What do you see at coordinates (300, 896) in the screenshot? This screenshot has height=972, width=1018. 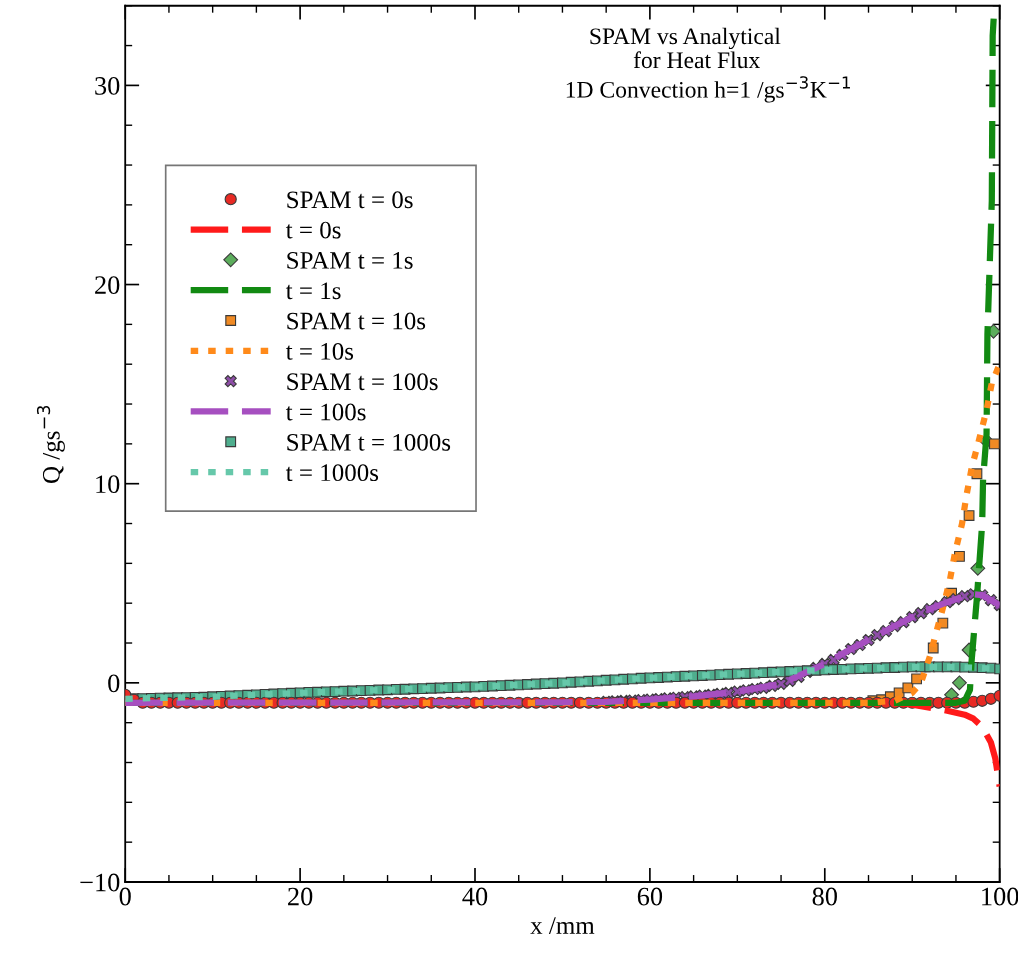 I see `x-tick-label: 20` at bounding box center [300, 896].